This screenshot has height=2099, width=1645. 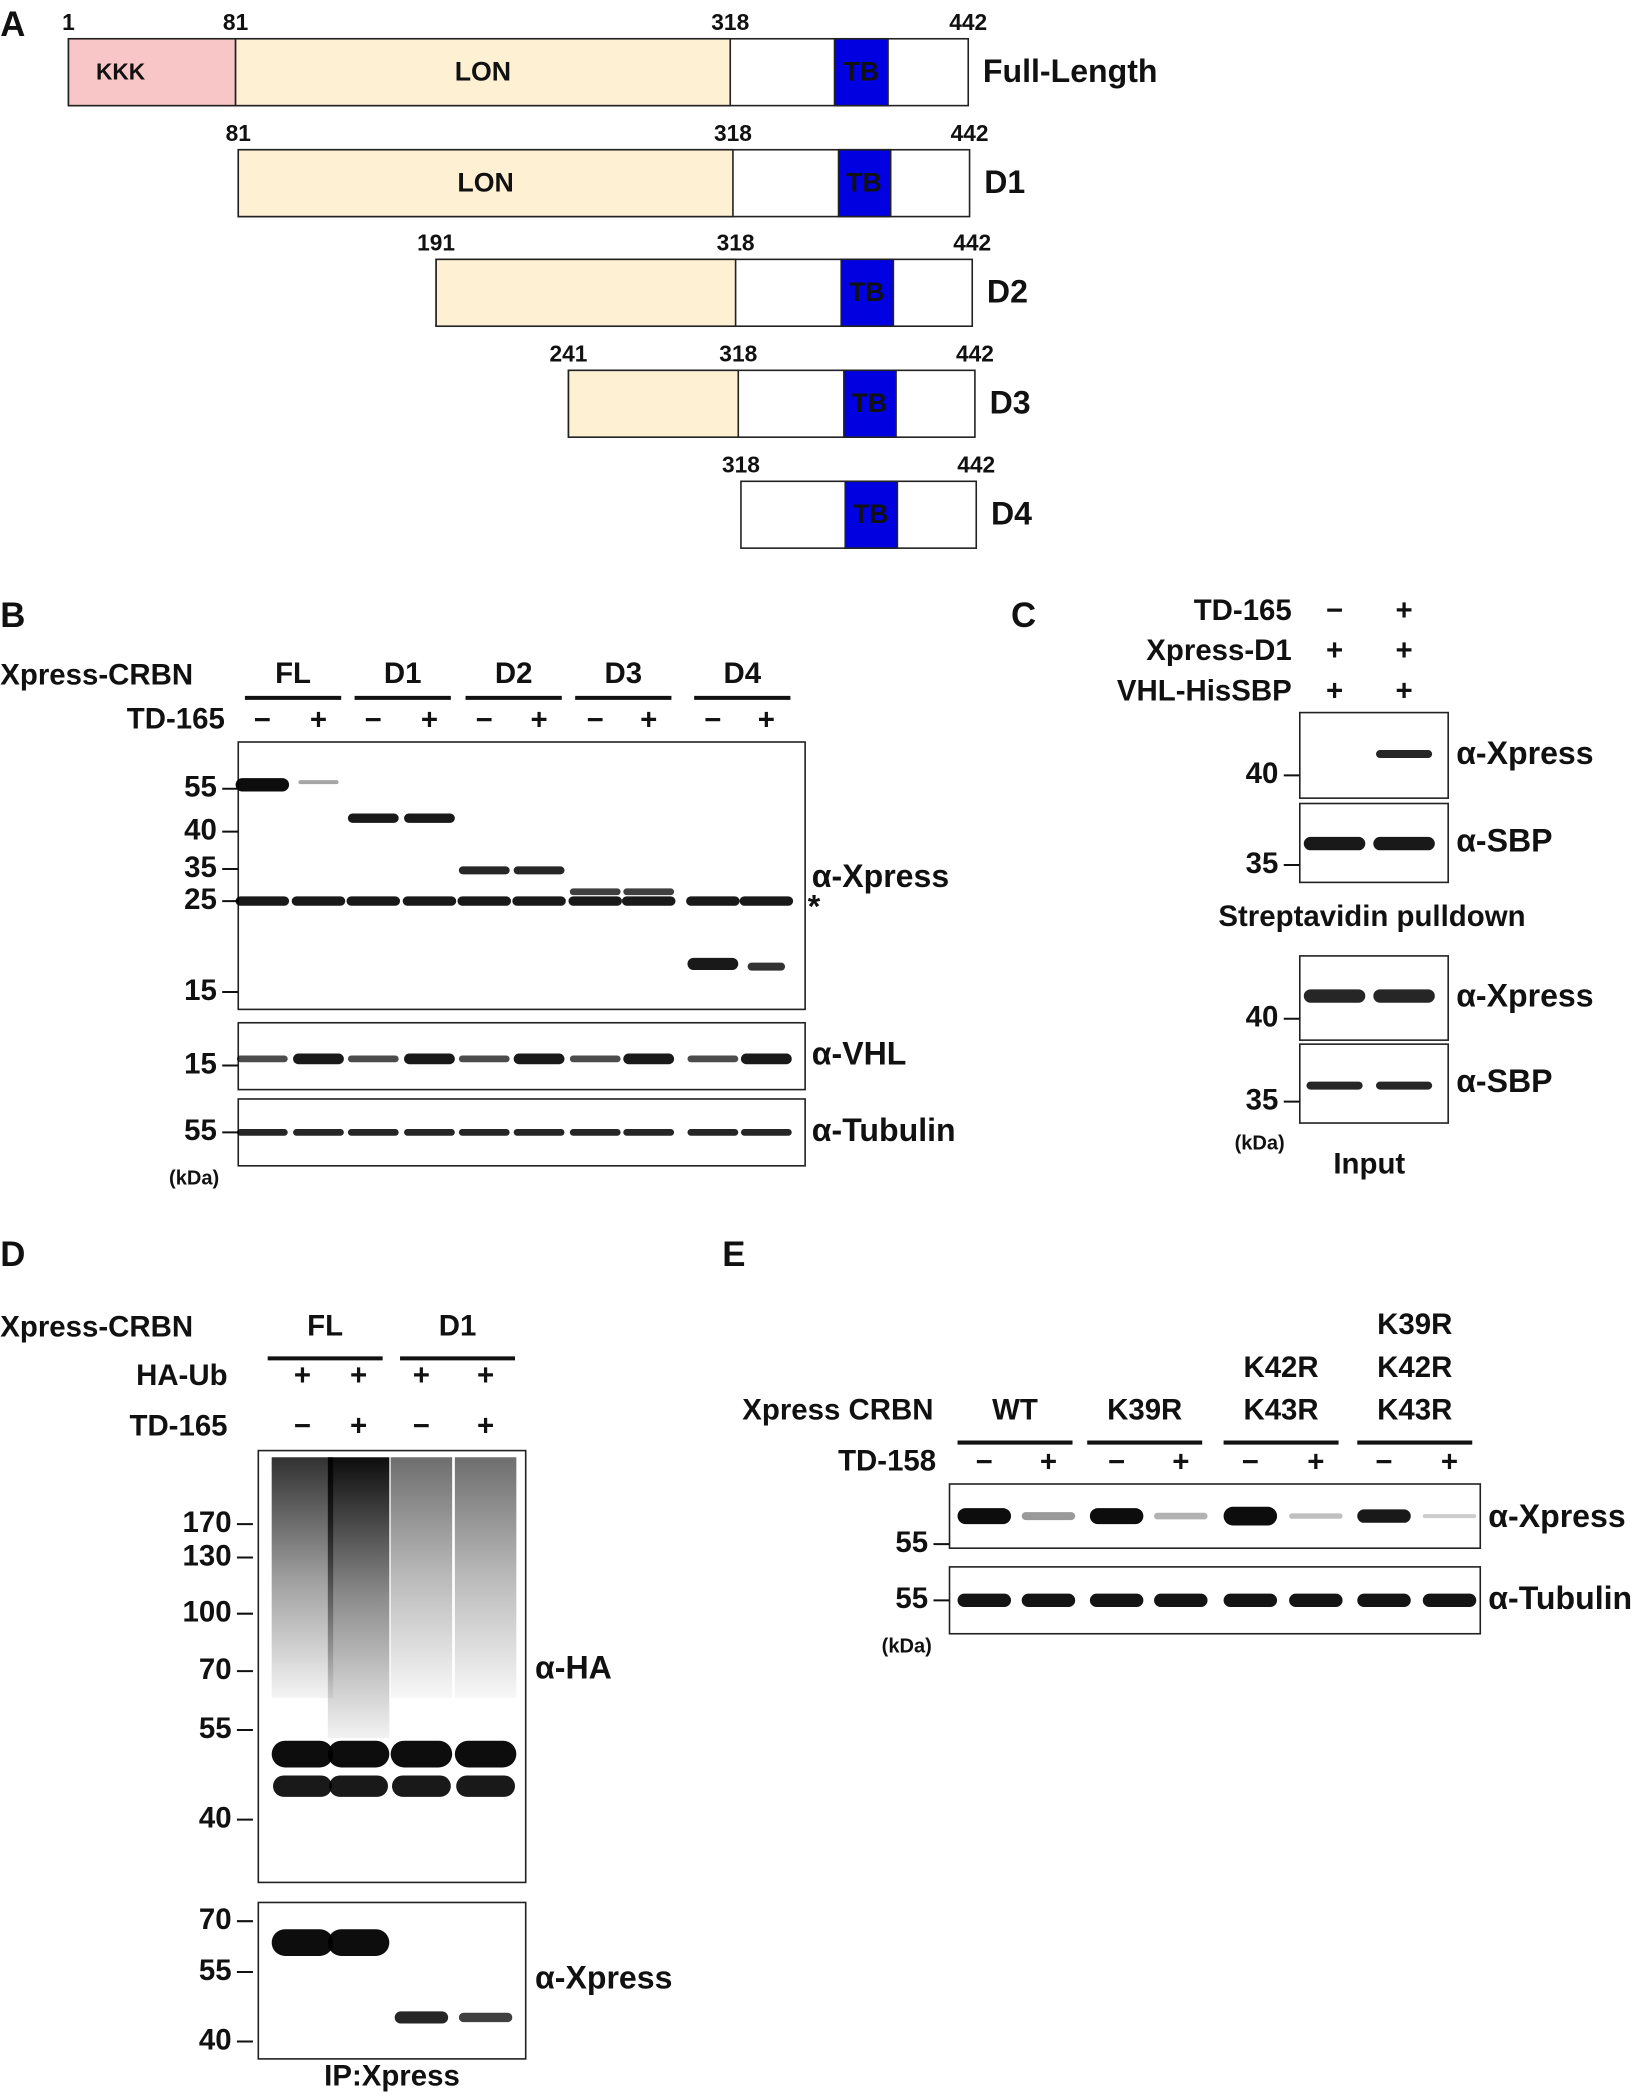 I want to click on group-label: WT, so click(x=1015, y=1410).